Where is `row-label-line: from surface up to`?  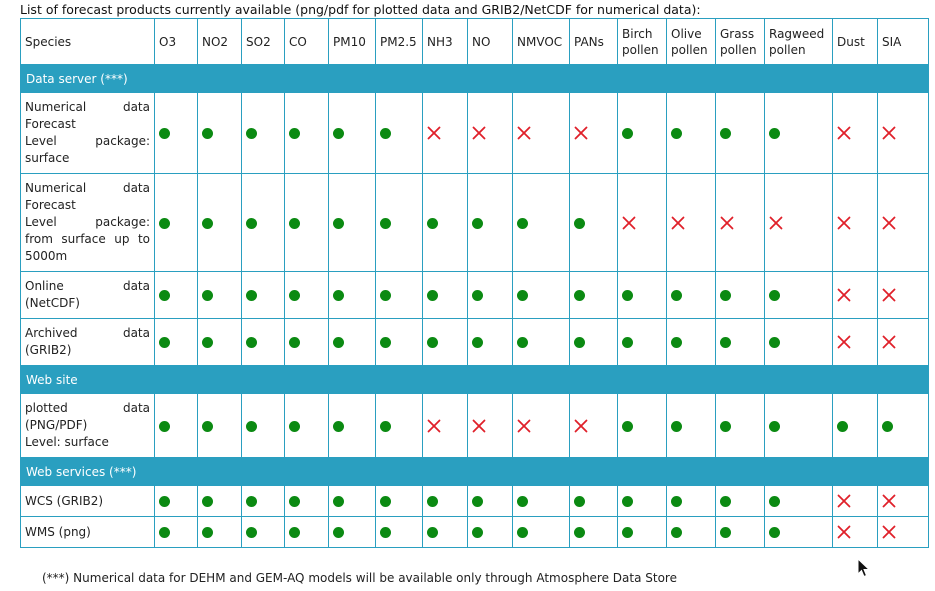 row-label-line: from surface up to is located at coordinates (87, 239).